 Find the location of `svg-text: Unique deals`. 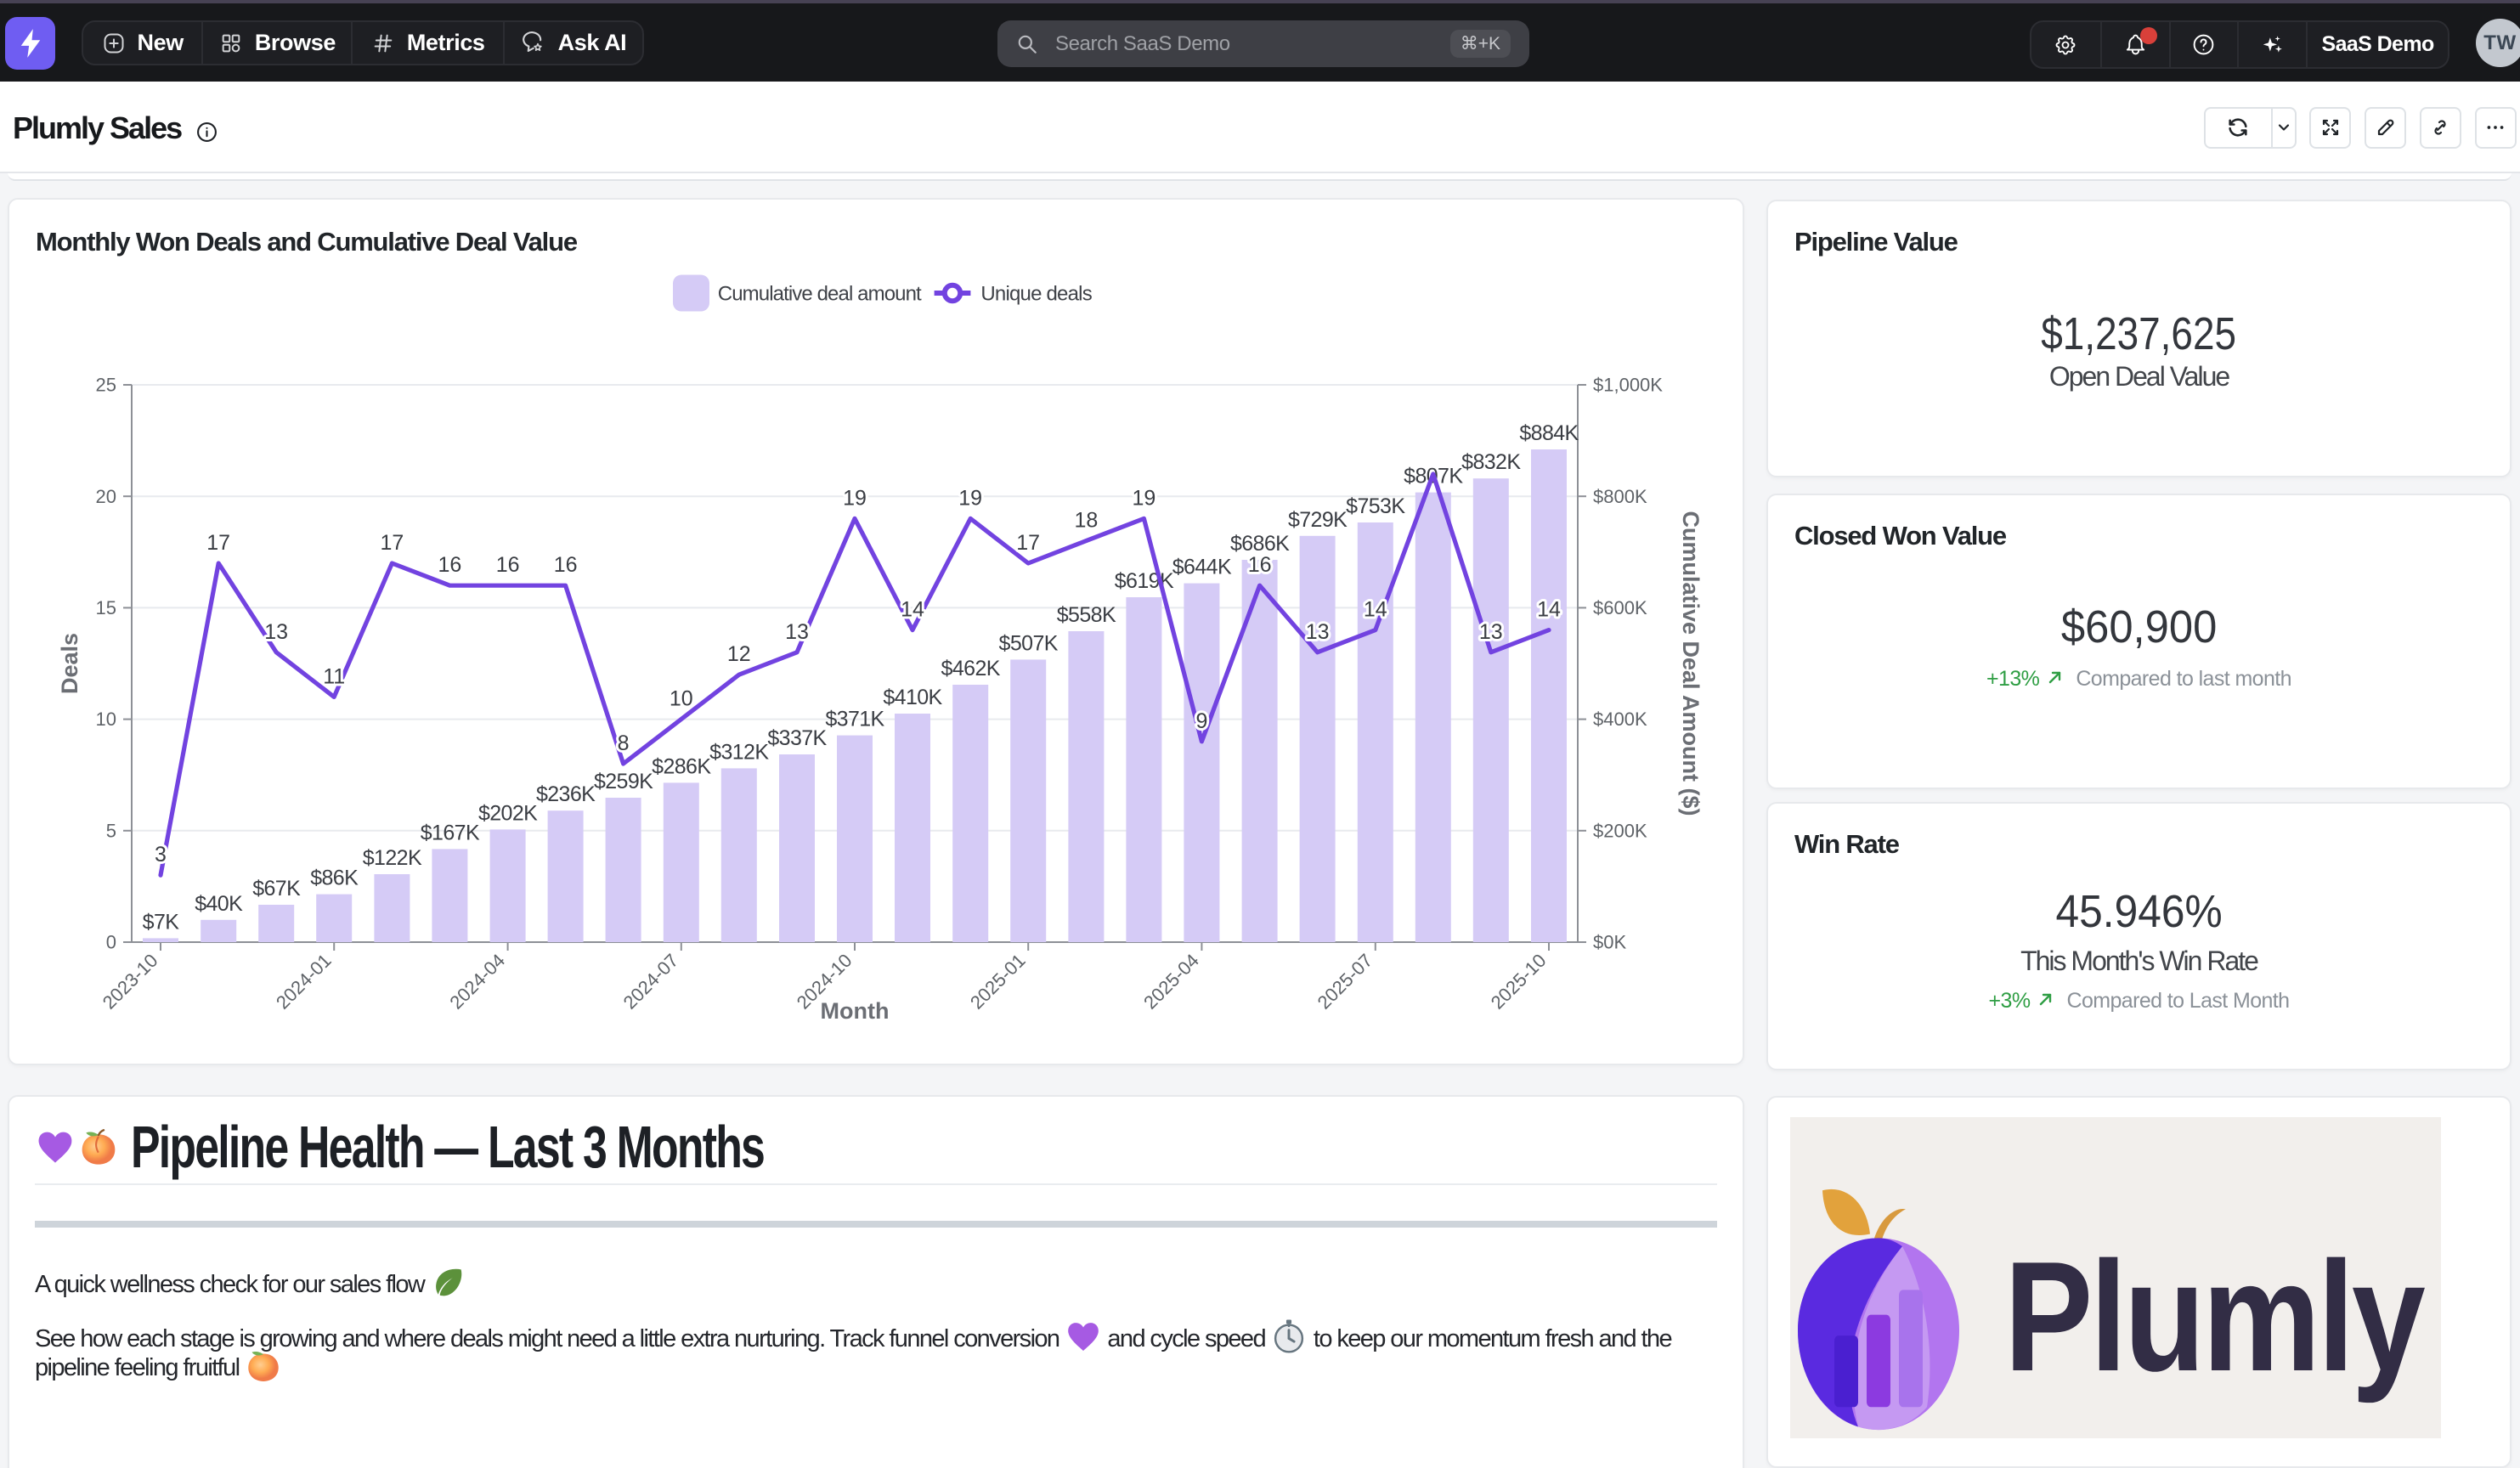

svg-text: Unique deals is located at coordinates (1036, 295).